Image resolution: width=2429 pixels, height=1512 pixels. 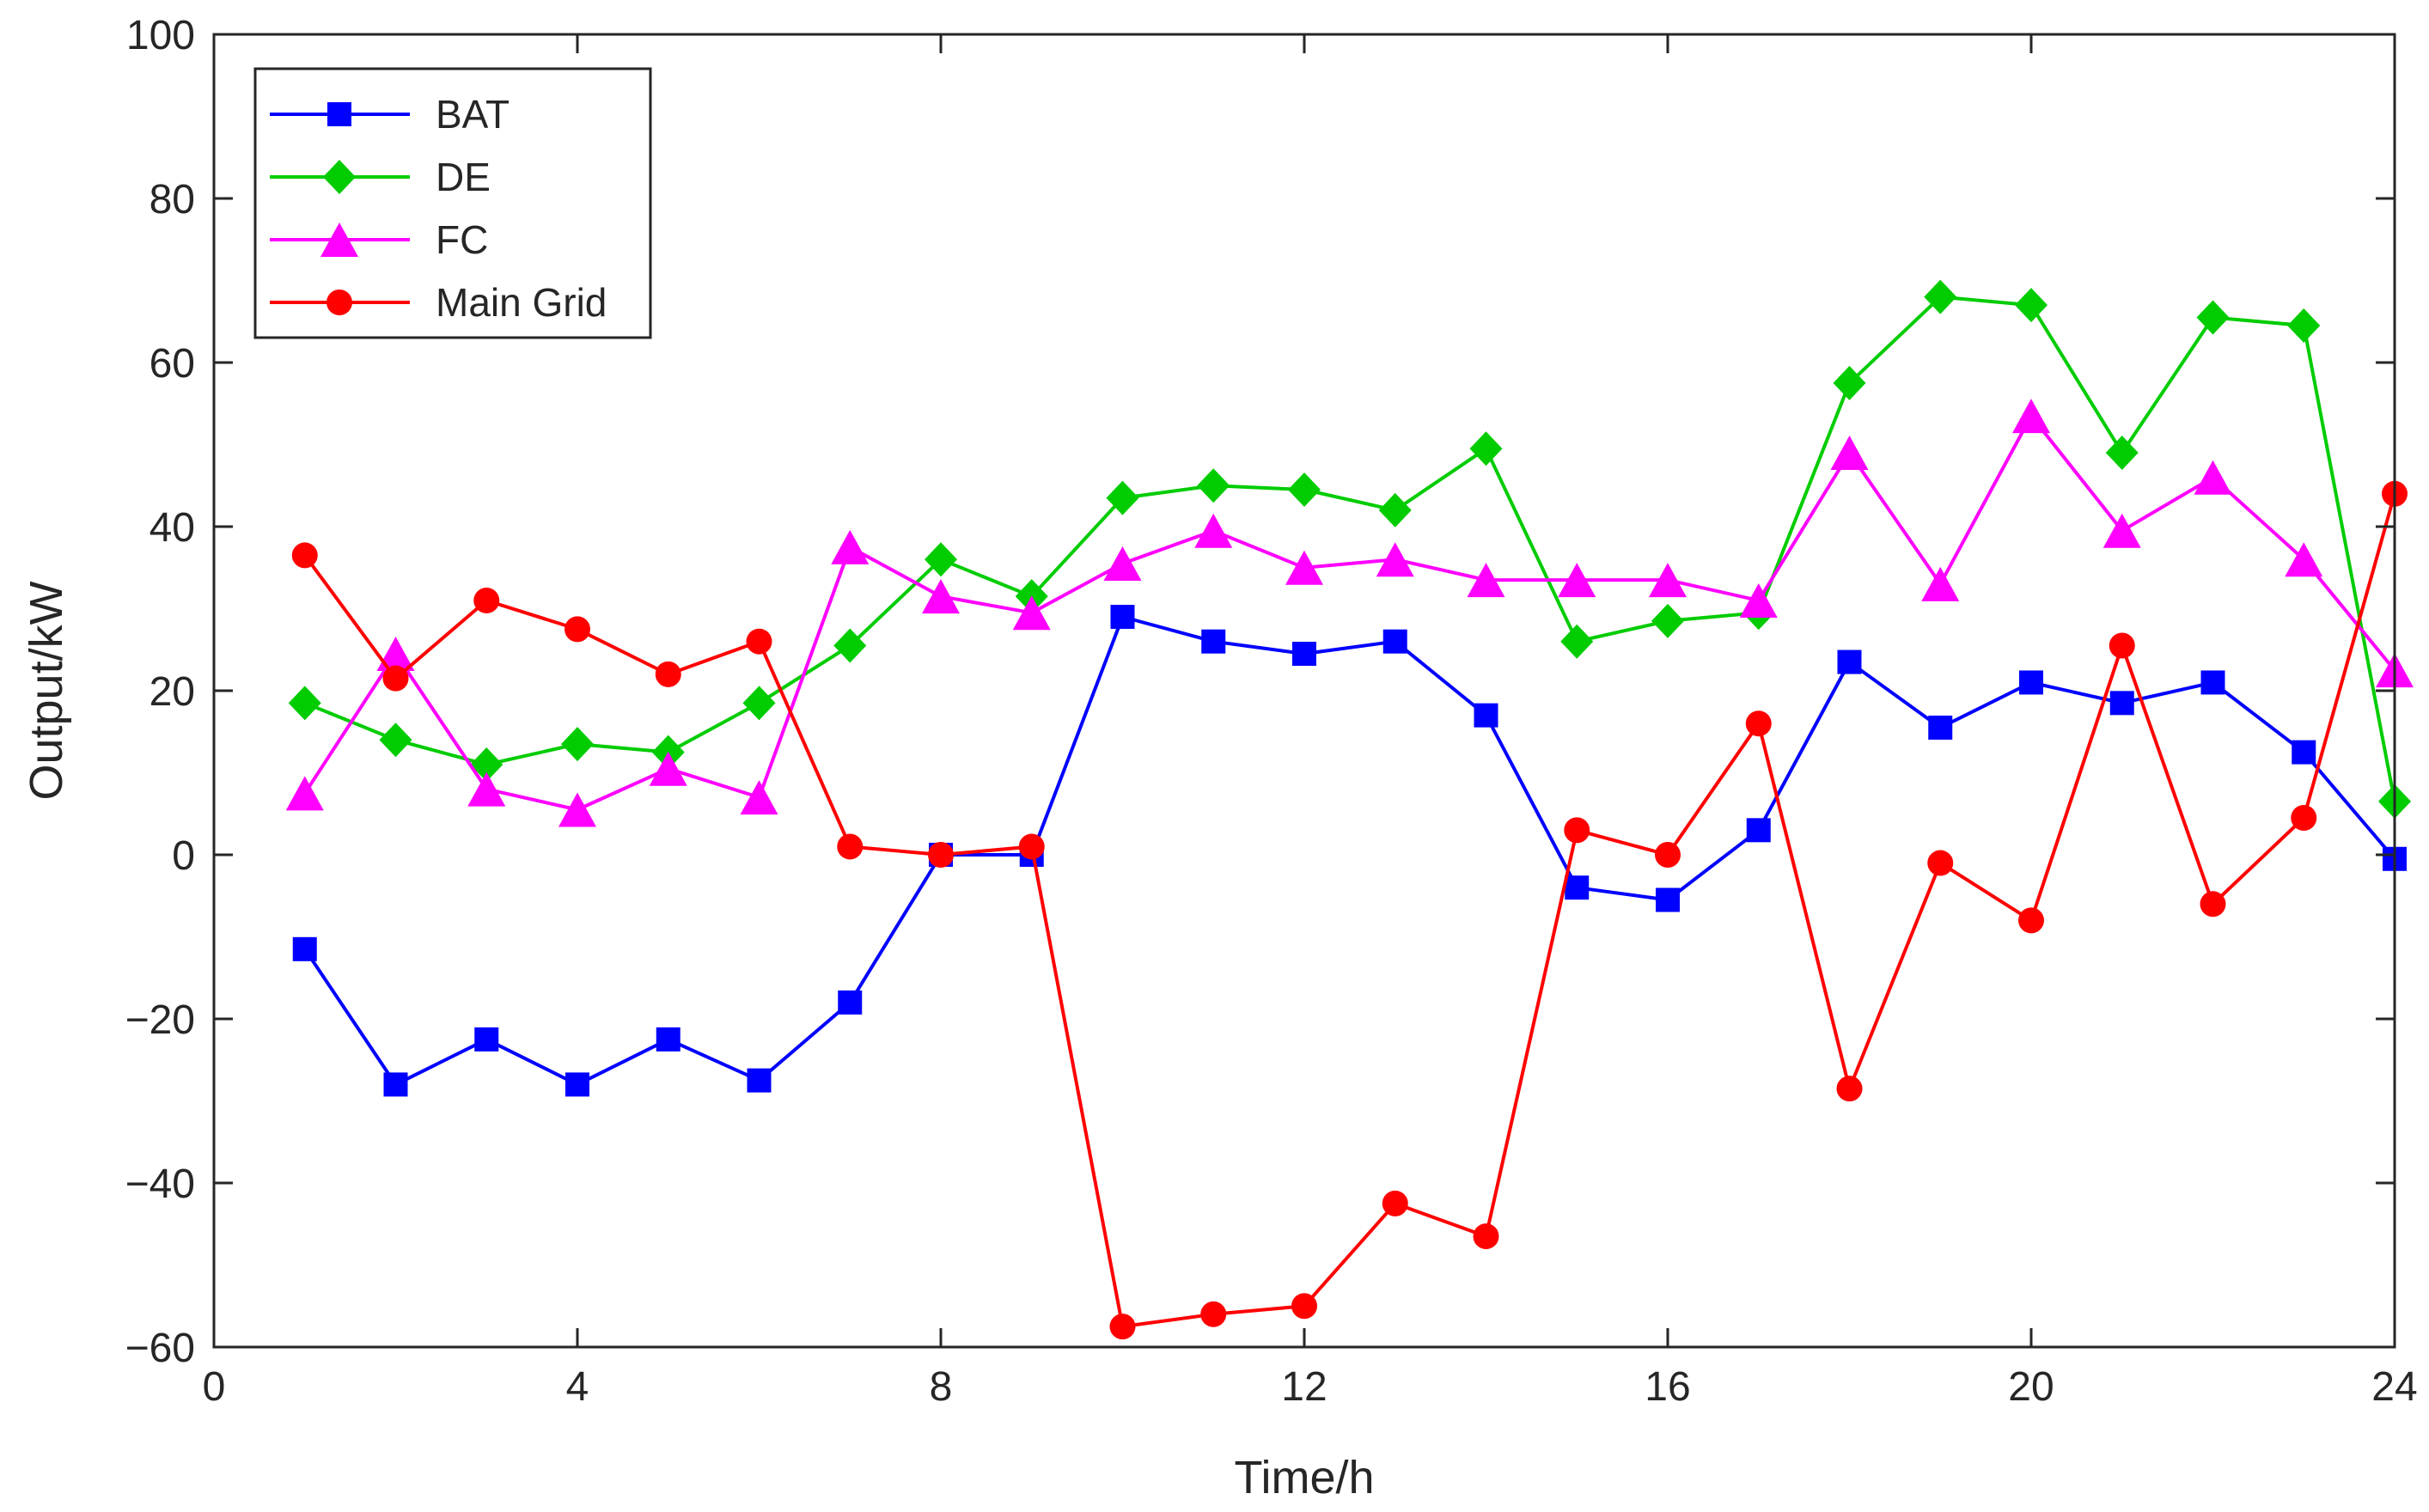 What do you see at coordinates (173, 364) in the screenshot?
I see `y-tick-label: 60` at bounding box center [173, 364].